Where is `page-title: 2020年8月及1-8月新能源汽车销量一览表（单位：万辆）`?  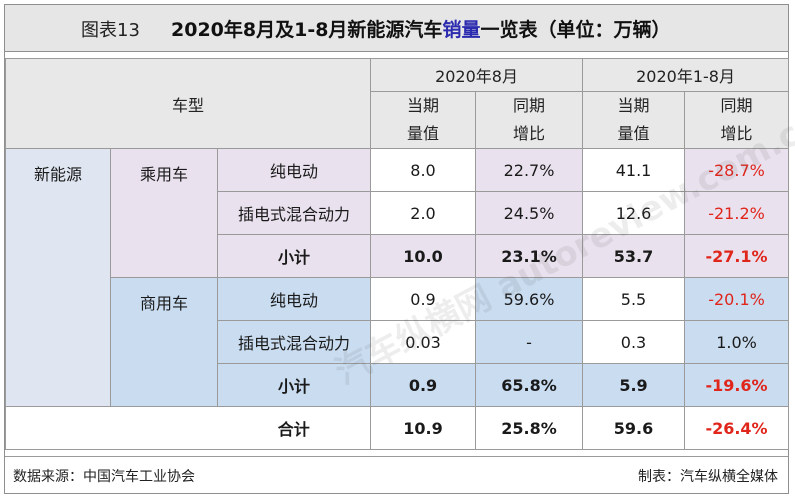 page-title: 2020年8月及1-8月新能源汽车销量一览表（单位：万辆） is located at coordinates (420, 28).